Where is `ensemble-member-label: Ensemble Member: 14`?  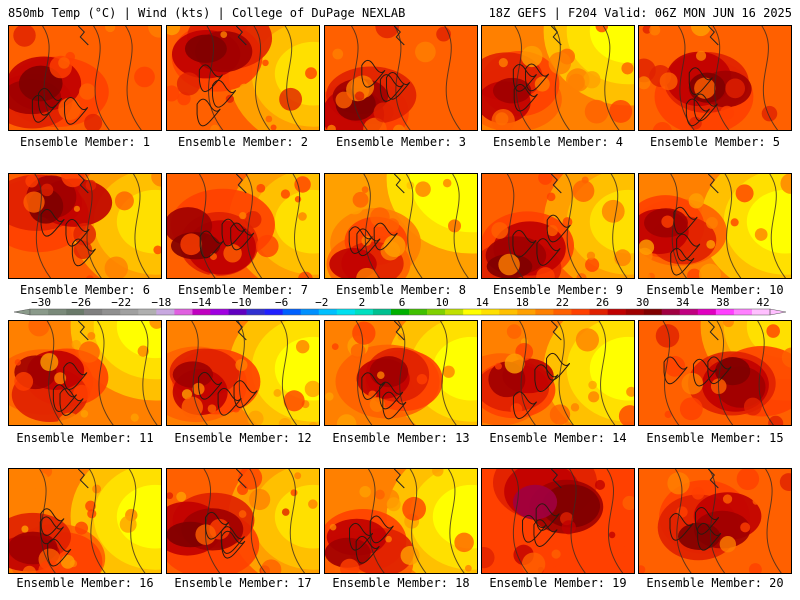 ensemble-member-label: Ensemble Member: 14 is located at coordinates (558, 438).